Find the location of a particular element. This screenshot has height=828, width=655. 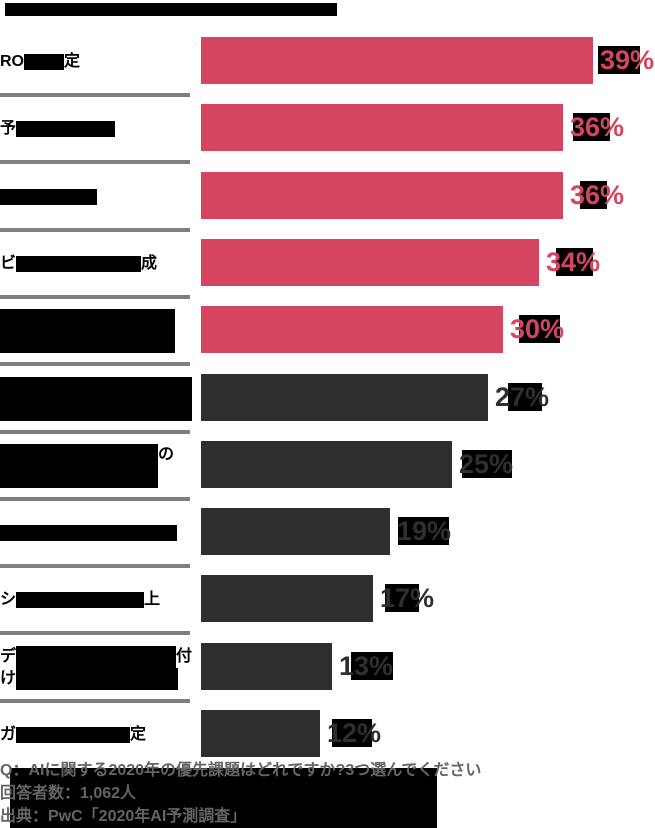

chart-row: の 25% is located at coordinates (327, 467).